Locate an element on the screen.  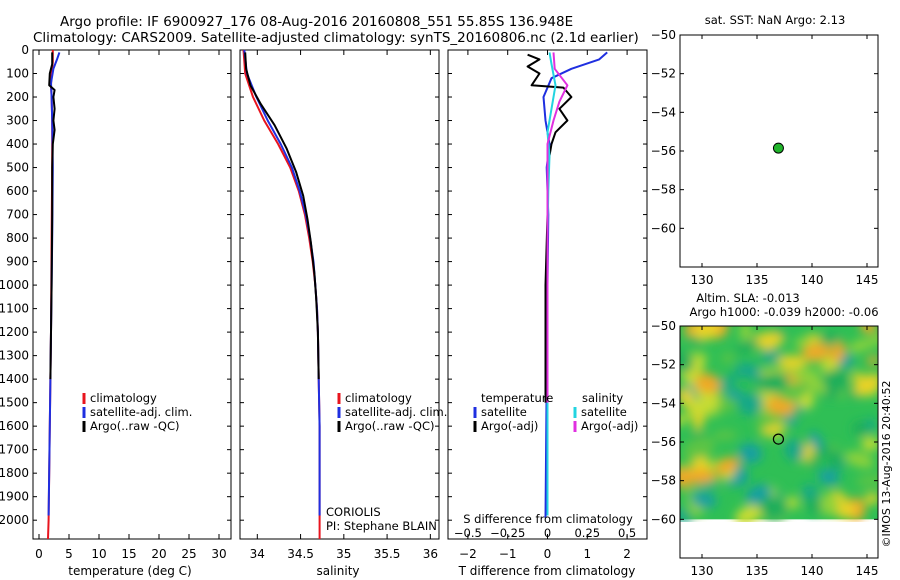
sst-map-title: sat. SST: NaN Argo: 2.13 is located at coordinates (775, 20).